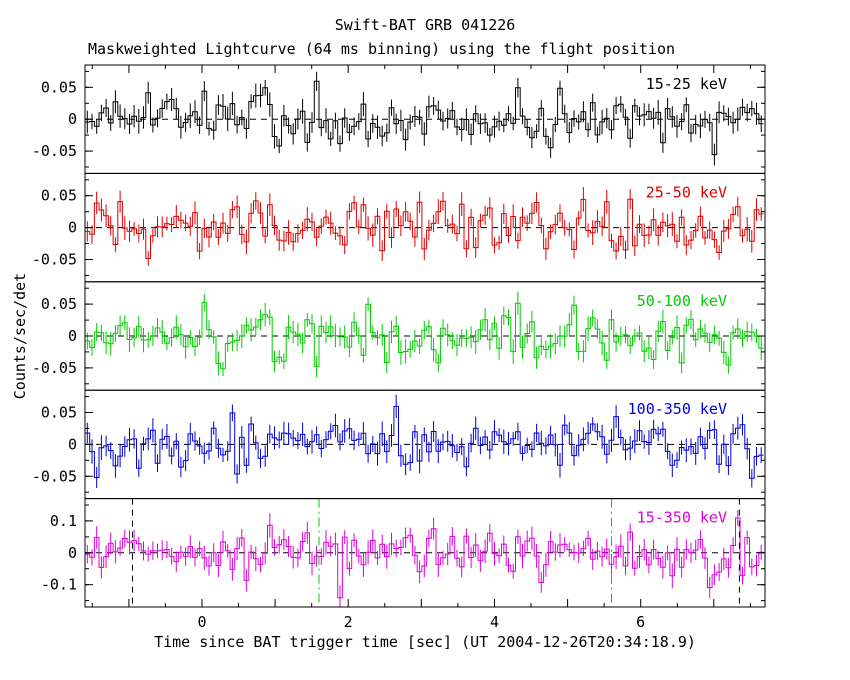  What do you see at coordinates (63, 521) in the screenshot?
I see `y-tick-label: 0.1` at bounding box center [63, 521].